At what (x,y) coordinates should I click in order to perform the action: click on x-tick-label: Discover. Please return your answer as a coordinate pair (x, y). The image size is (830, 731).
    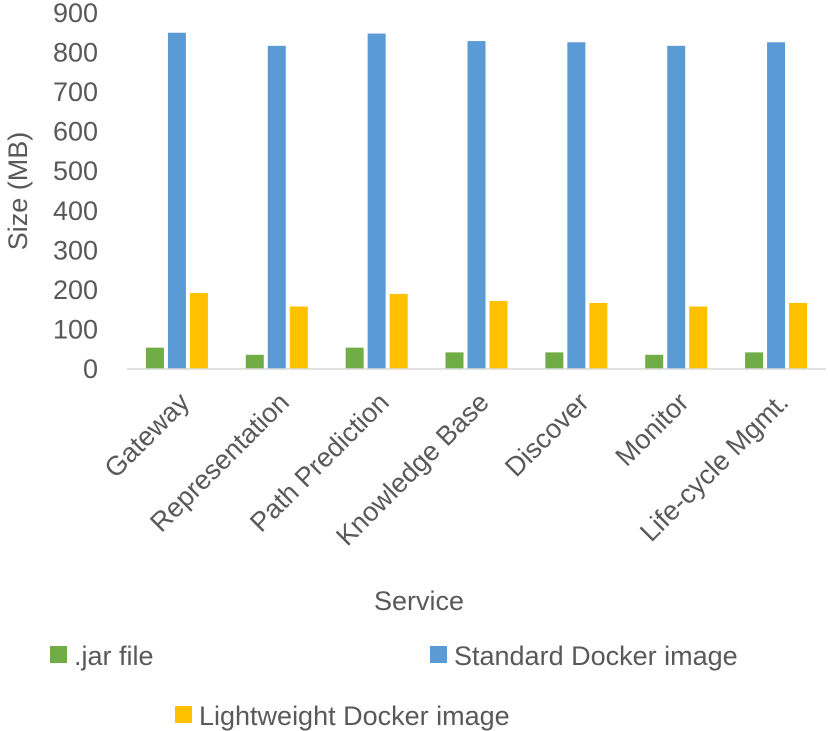
    Looking at the image, I should click on (546, 434).